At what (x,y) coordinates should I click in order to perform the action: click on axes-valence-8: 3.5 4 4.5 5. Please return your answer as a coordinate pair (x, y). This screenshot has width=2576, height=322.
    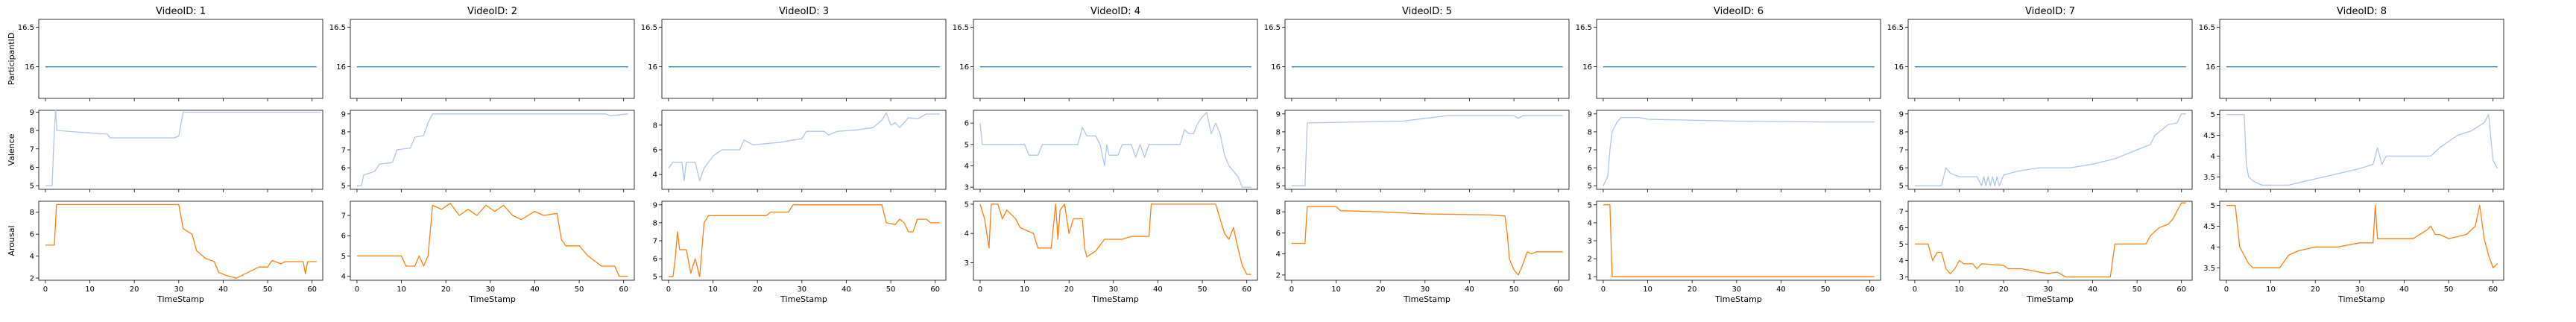
    Looking at the image, I should click on (2353, 151).